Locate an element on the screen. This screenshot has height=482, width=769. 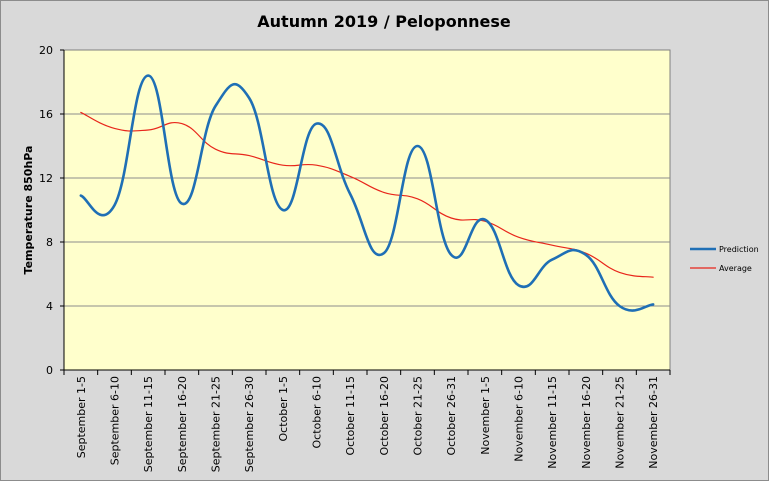
y-axis-label: Temperature 850hPa is located at coordinates (28, 210).